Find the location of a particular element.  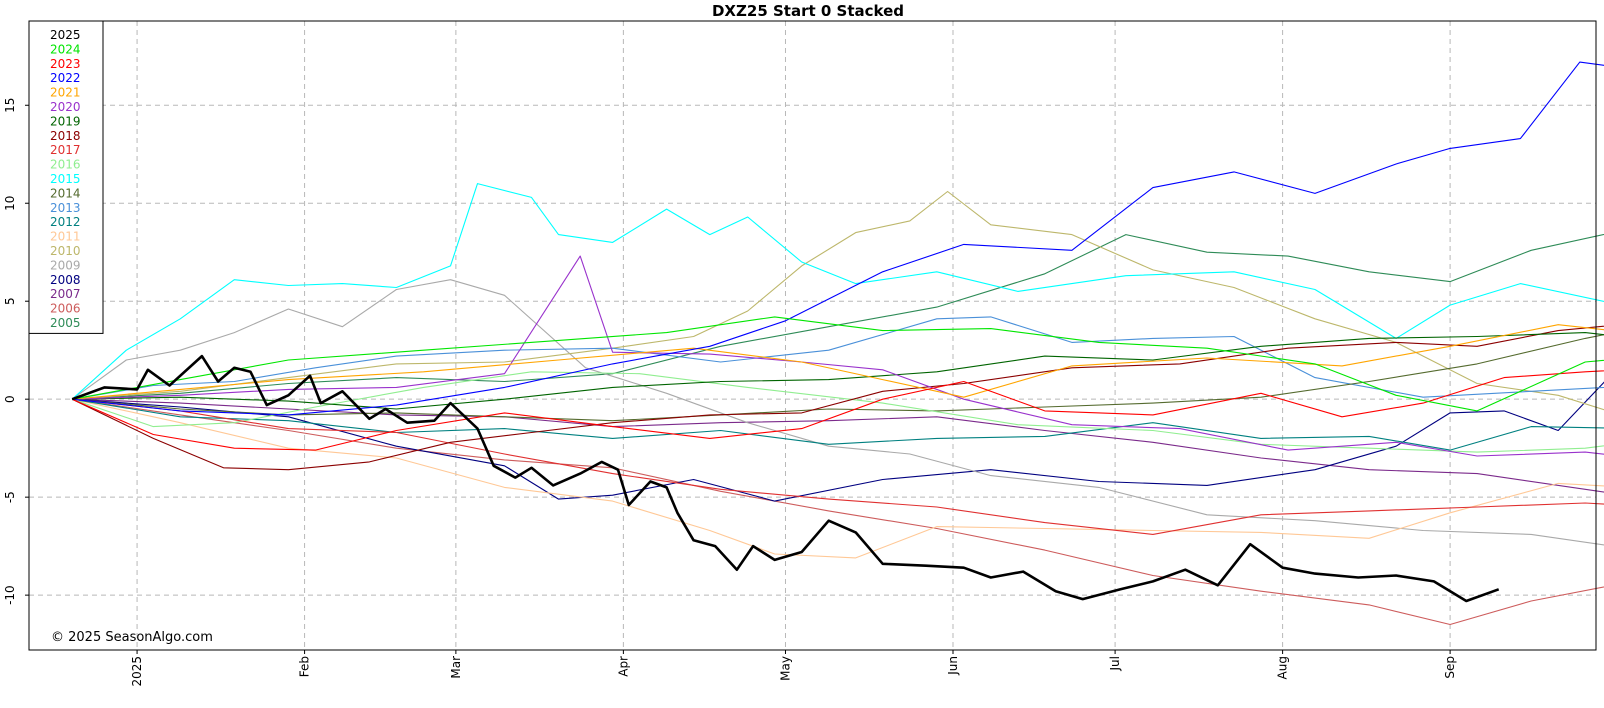

legend-item-2012: 2012 is located at coordinates (65, 222).